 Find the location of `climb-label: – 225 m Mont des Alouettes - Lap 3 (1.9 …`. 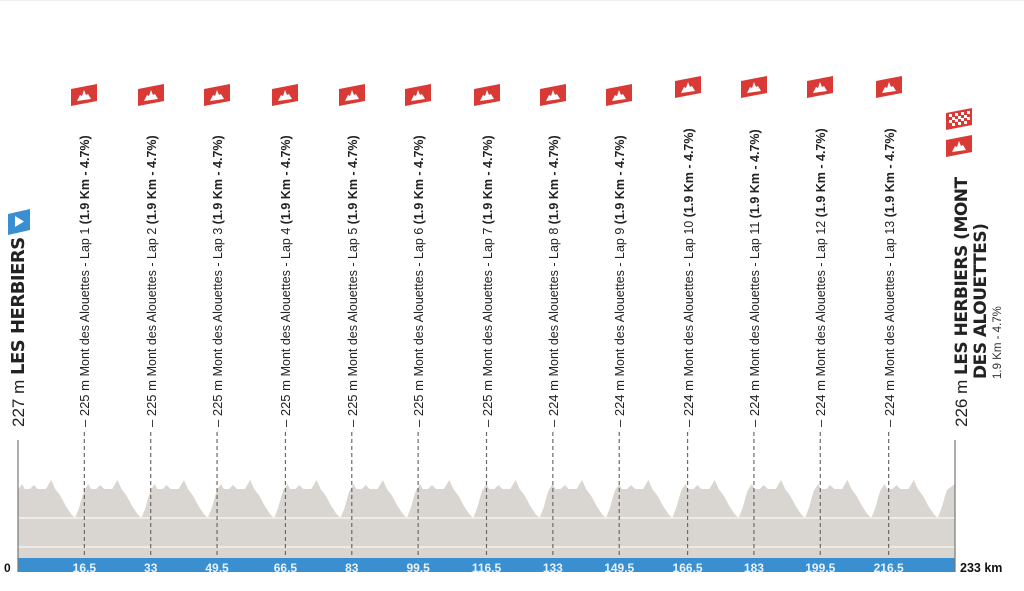

climb-label: – 225 m Mont des Alouettes - Lap 3 (1.9 … is located at coordinates (218, 281).